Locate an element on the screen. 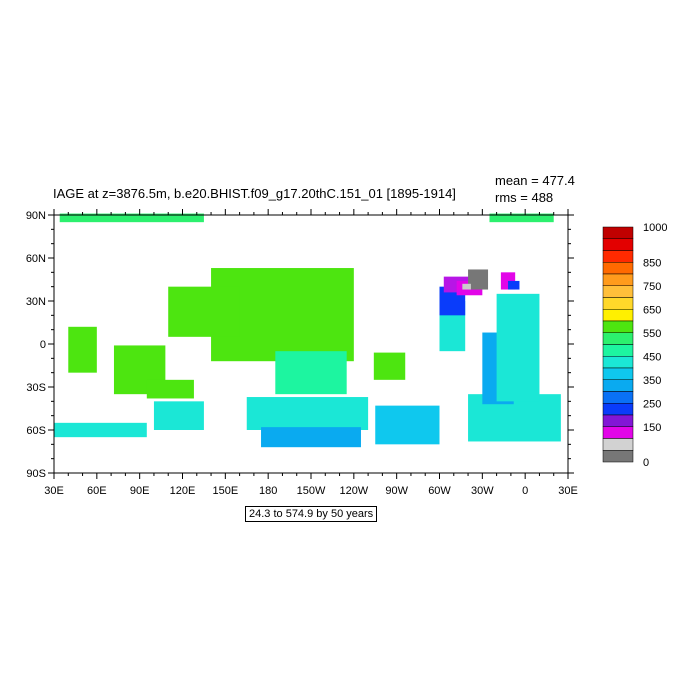 The height and width of the screenshot is (700, 700). lon-tick-label: 120E is located at coordinates (183, 491).